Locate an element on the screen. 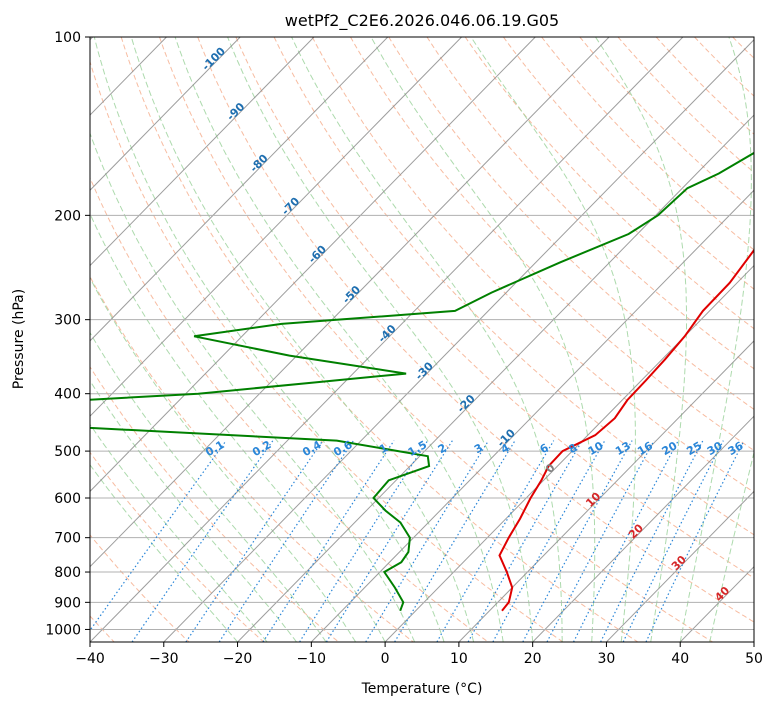 Image resolution: width=775 pixels, height=708 pixels. isotherm-label: -70 is located at coordinates (290, 205).